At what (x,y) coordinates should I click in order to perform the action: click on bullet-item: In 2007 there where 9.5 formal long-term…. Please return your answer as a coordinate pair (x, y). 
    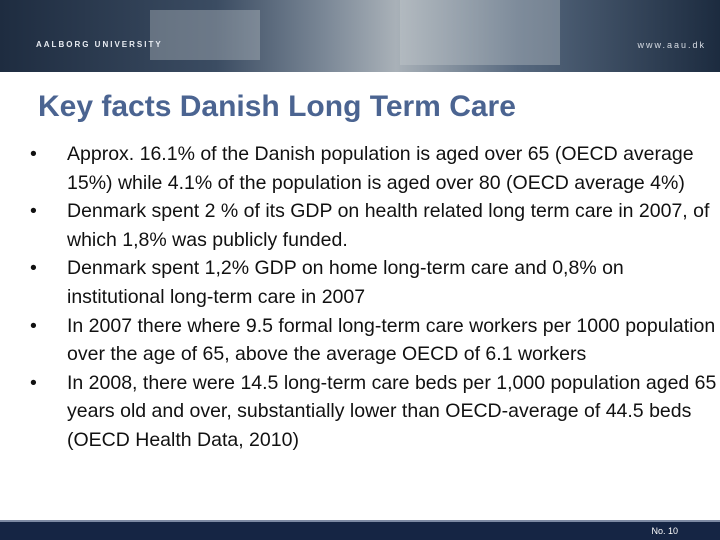
    Looking at the image, I should click on (375, 340).